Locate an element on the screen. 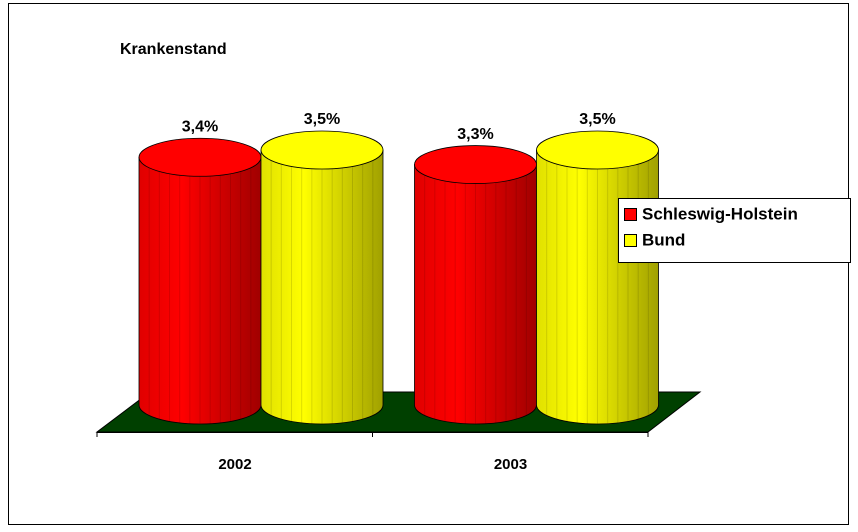  chart-title: Krankenstand is located at coordinates (173, 49).